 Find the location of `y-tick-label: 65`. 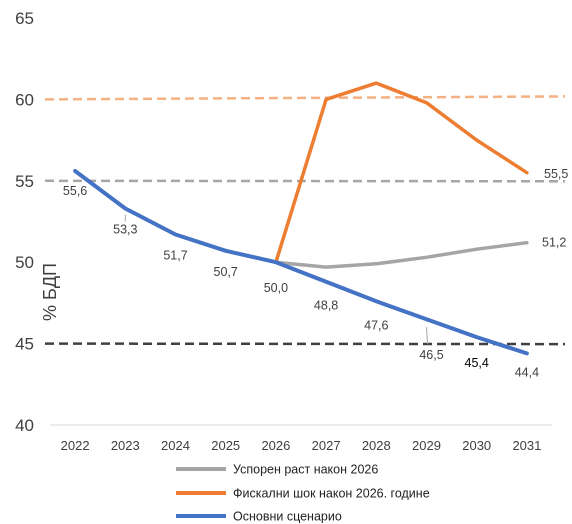

y-tick-label: 65 is located at coordinates (24, 18).